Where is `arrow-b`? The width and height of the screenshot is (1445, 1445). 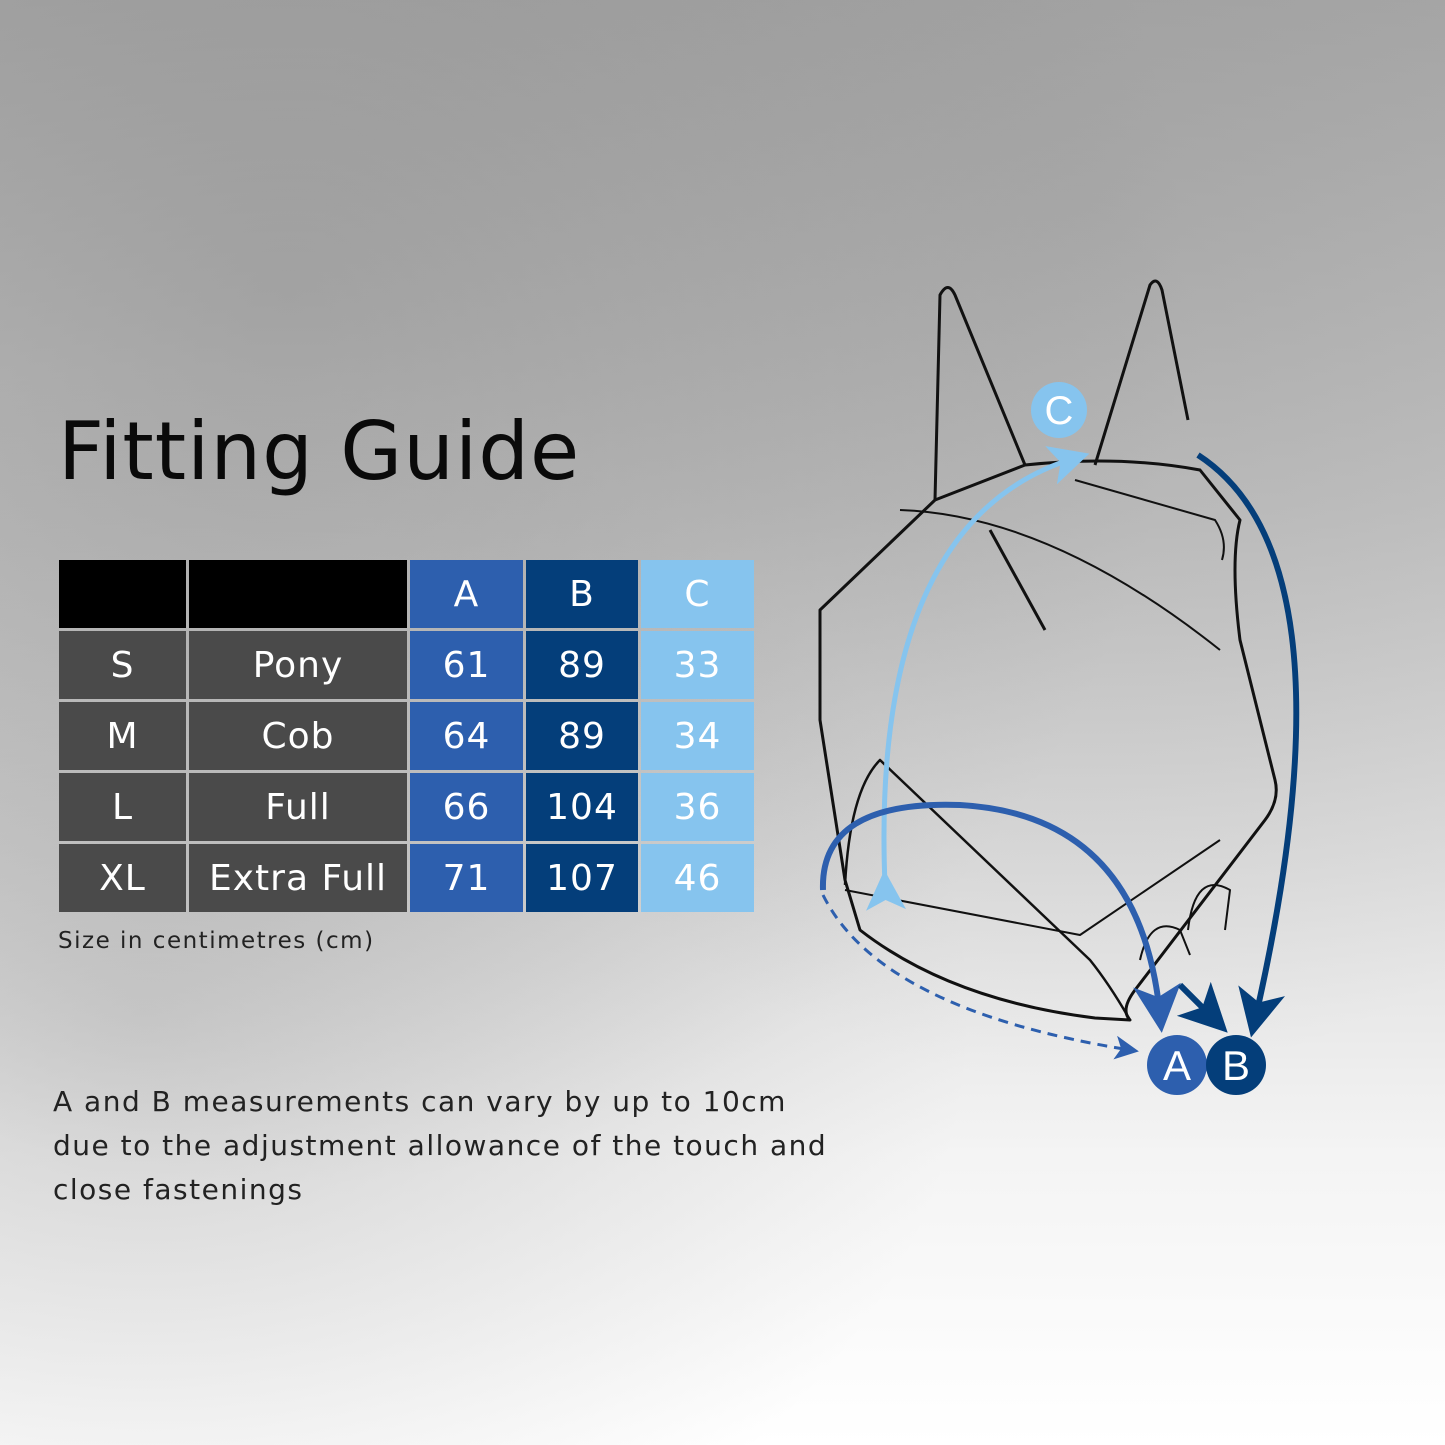
arrow-b is located at coordinates (1248, 745).